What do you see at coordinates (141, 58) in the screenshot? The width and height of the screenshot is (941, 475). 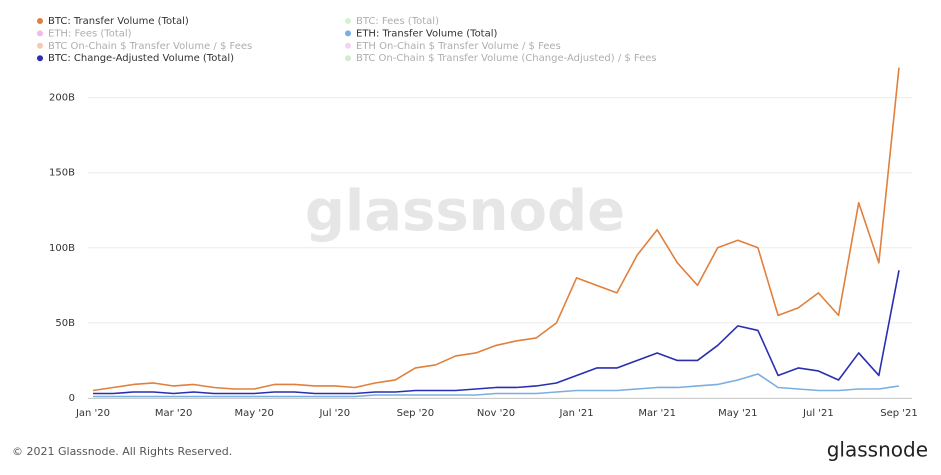 I see `legend-label: BTC: Change-Adjusted Volume (Total)` at bounding box center [141, 58].